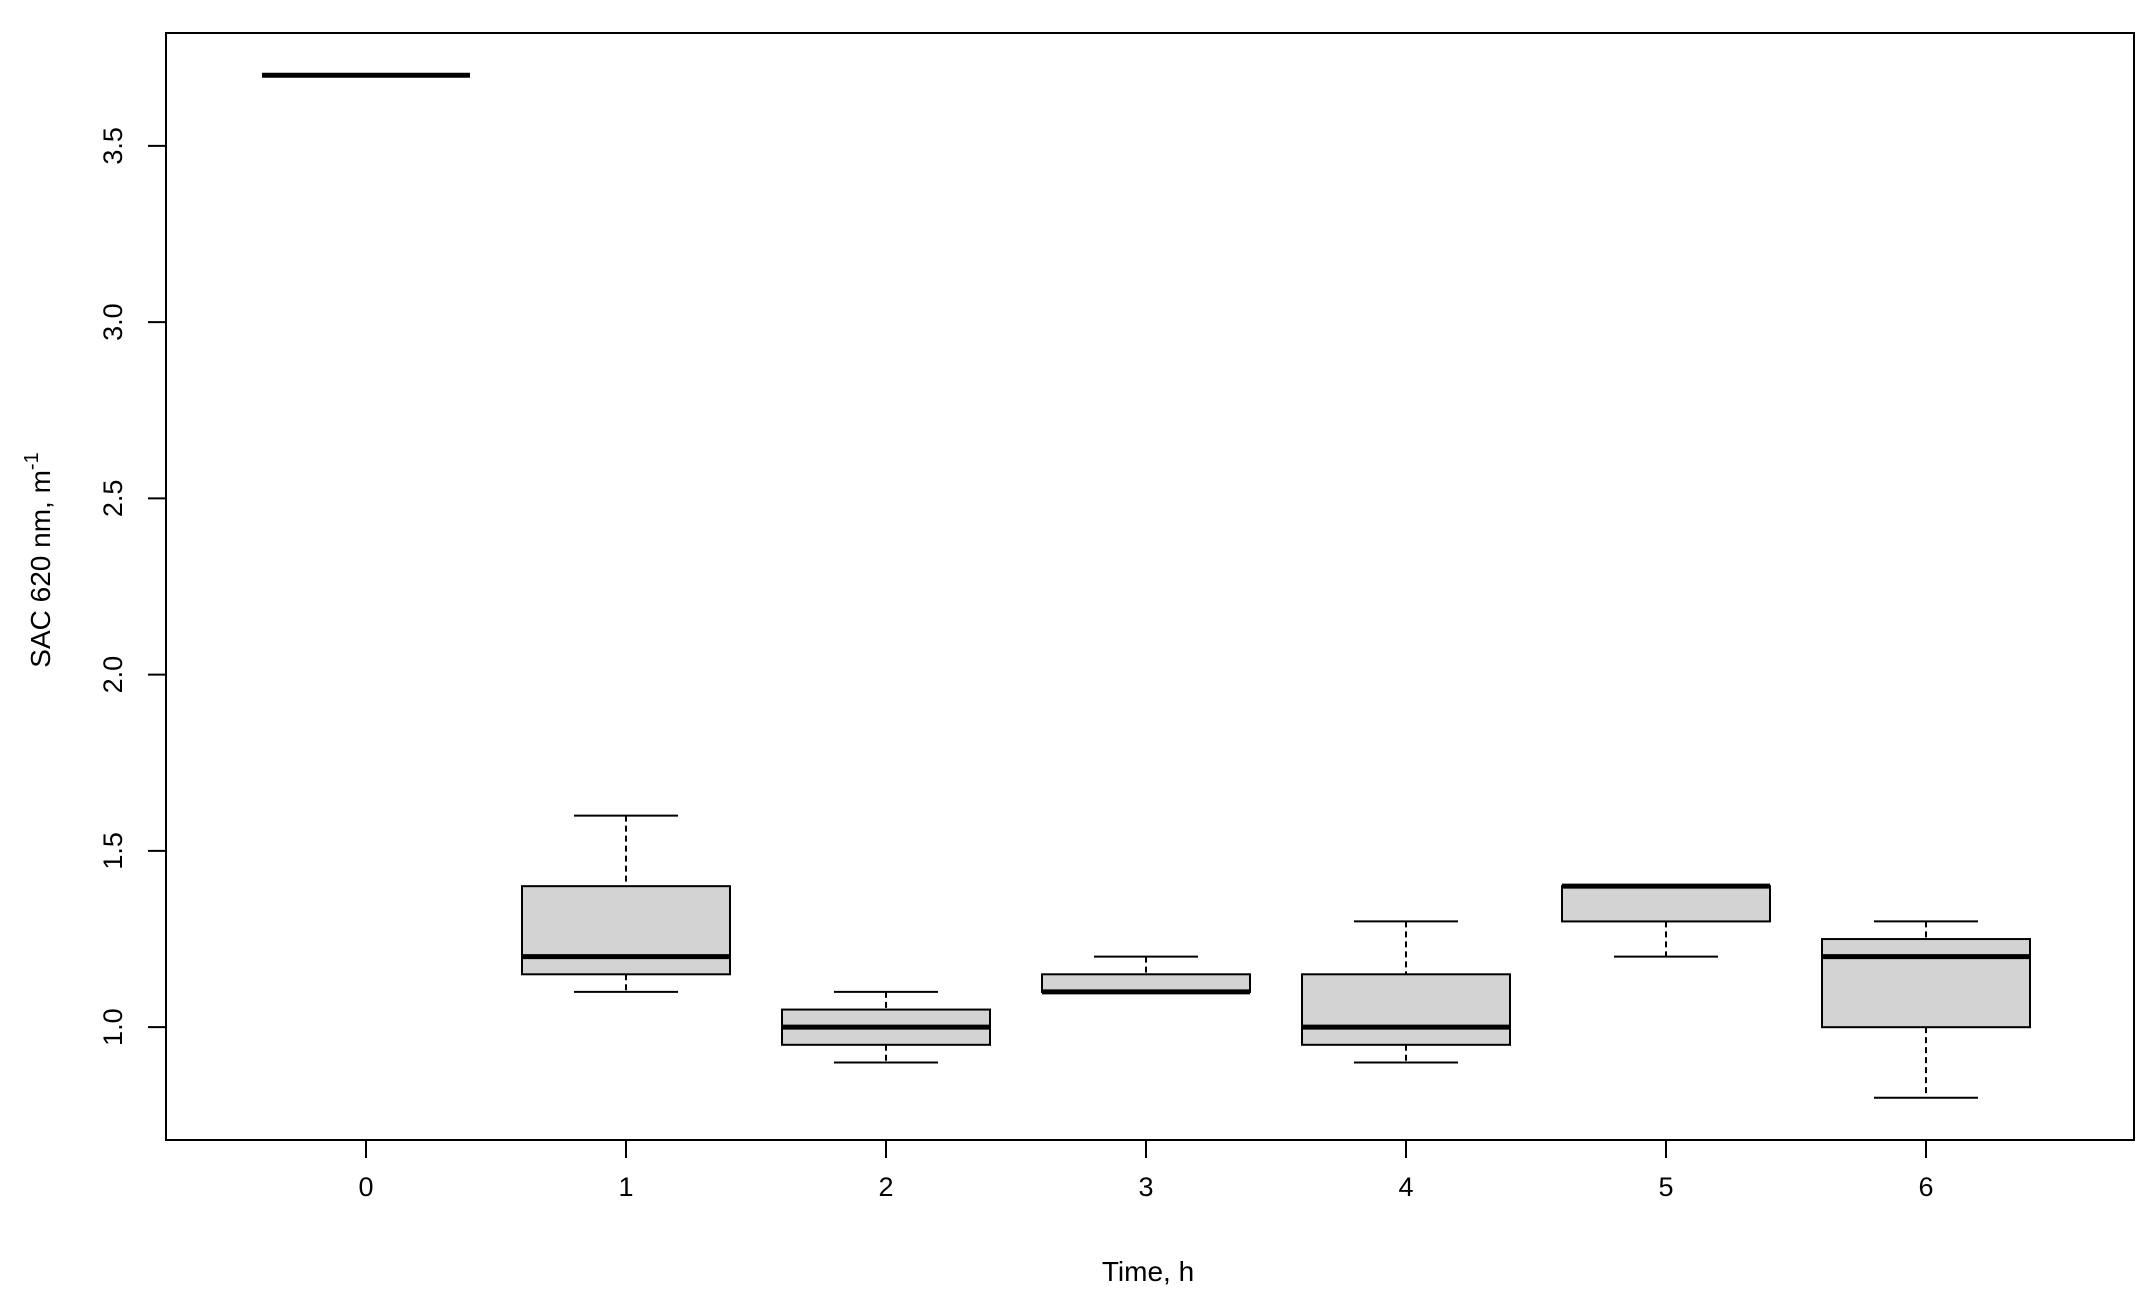 This screenshot has height=1299, width=2147. What do you see at coordinates (885, 1187) in the screenshot?
I see `x-tick-label-2: 2` at bounding box center [885, 1187].